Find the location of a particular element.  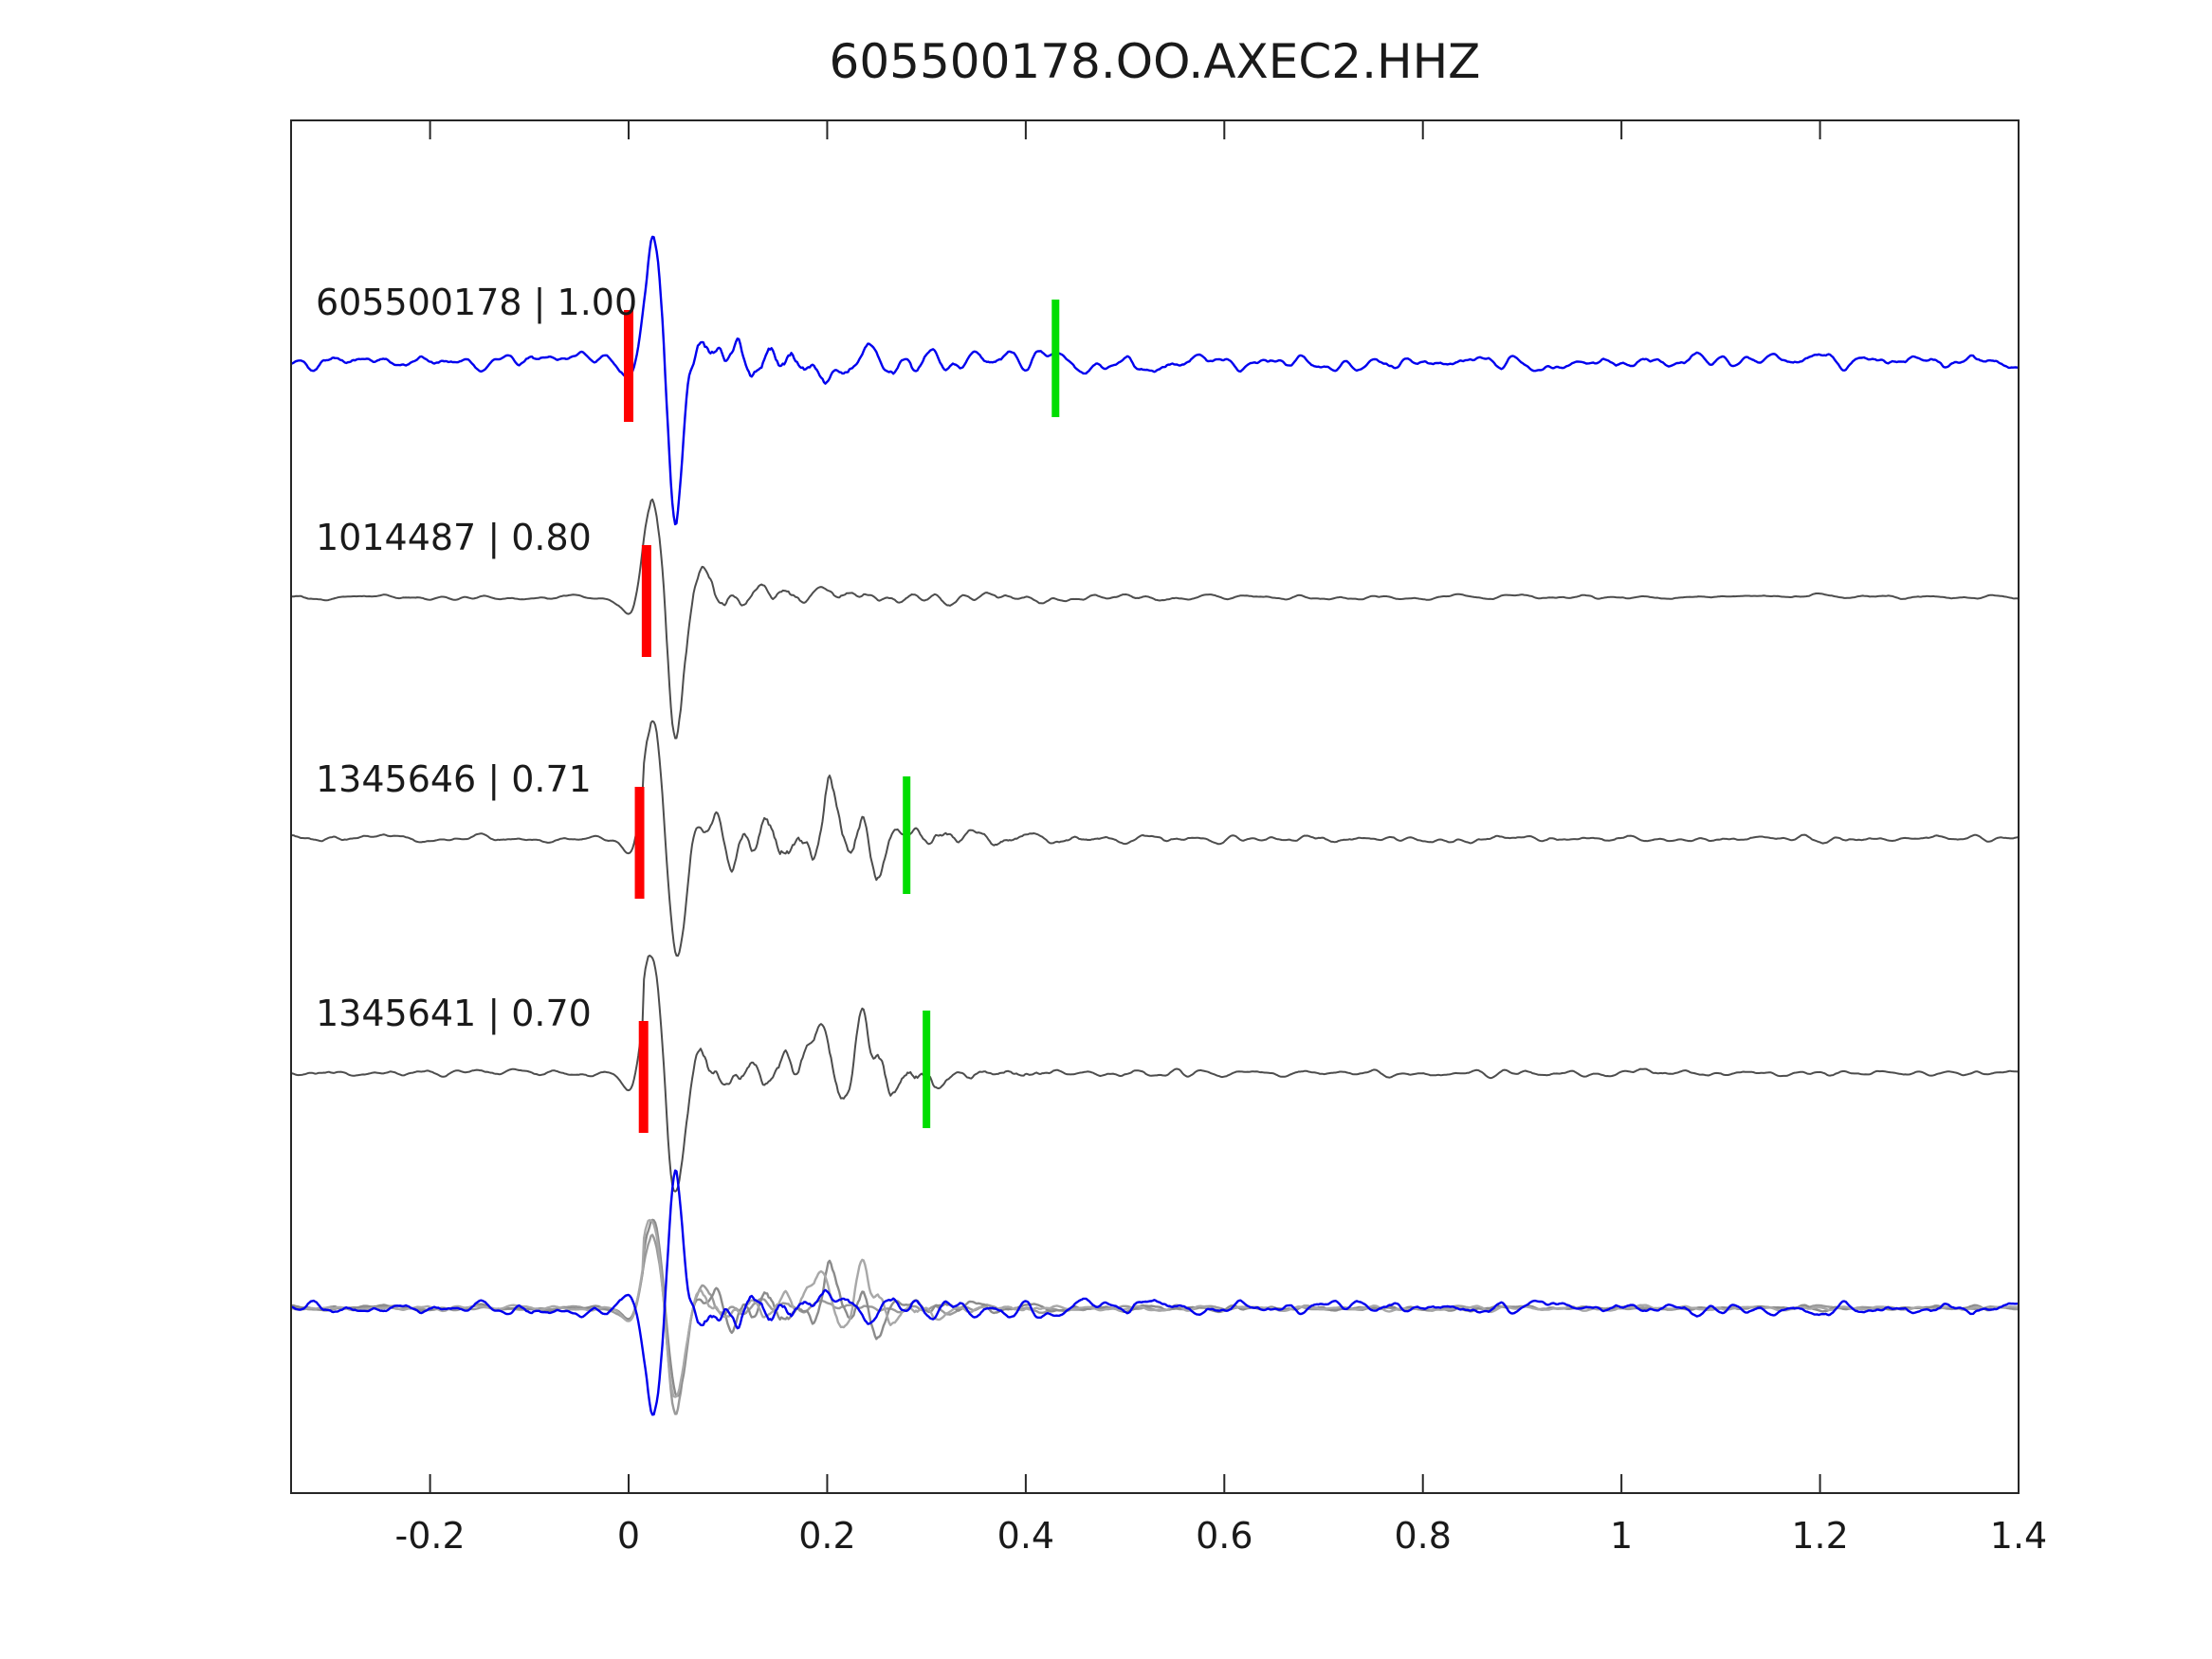

x-tick-label: 1 is located at coordinates (1621, 1536).